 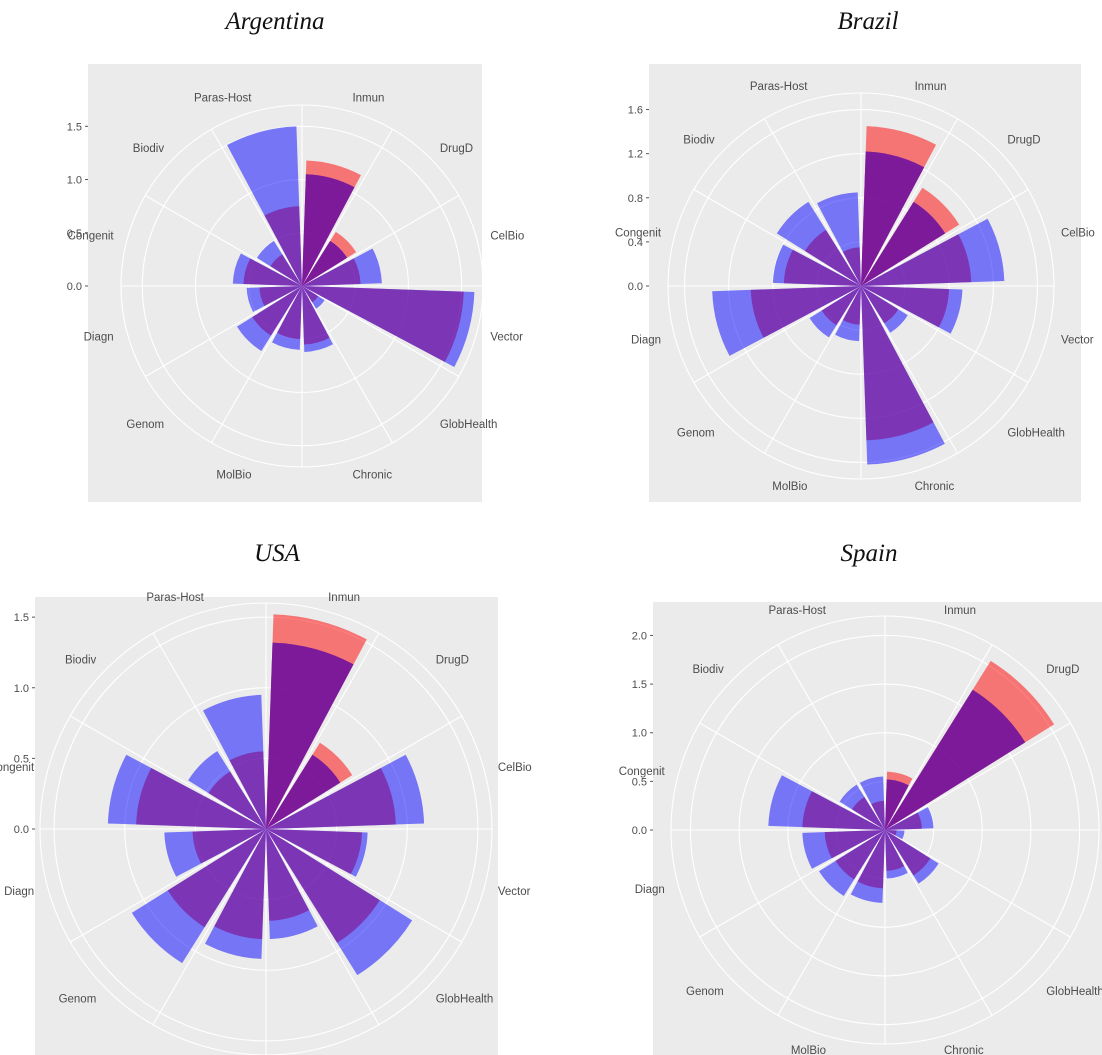 What do you see at coordinates (639, 636) in the screenshot?
I see `r-tick-label: 2.0` at bounding box center [639, 636].